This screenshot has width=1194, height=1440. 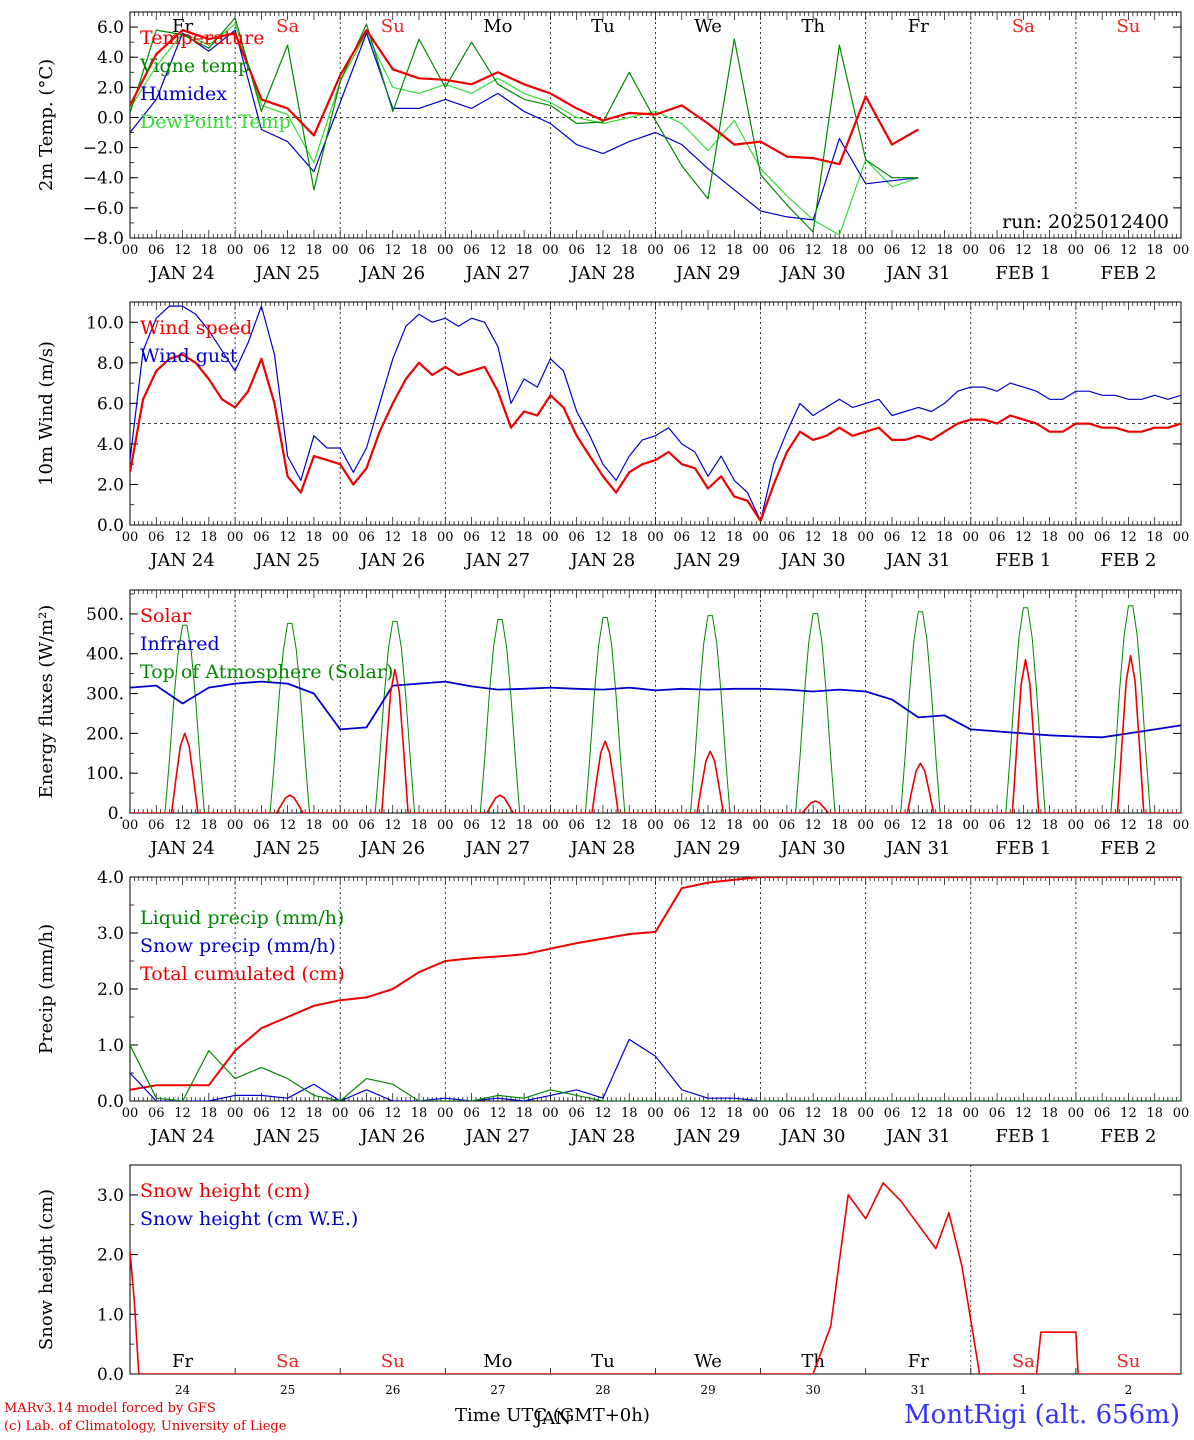 I want to click on y-tick-label: −4.0, so click(x=103, y=179).